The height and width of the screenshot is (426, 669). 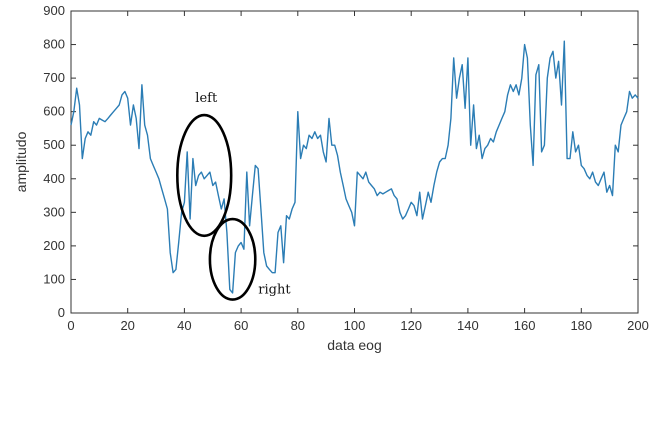 What do you see at coordinates (638, 325) in the screenshot?
I see `x-tick-label: 200` at bounding box center [638, 325].